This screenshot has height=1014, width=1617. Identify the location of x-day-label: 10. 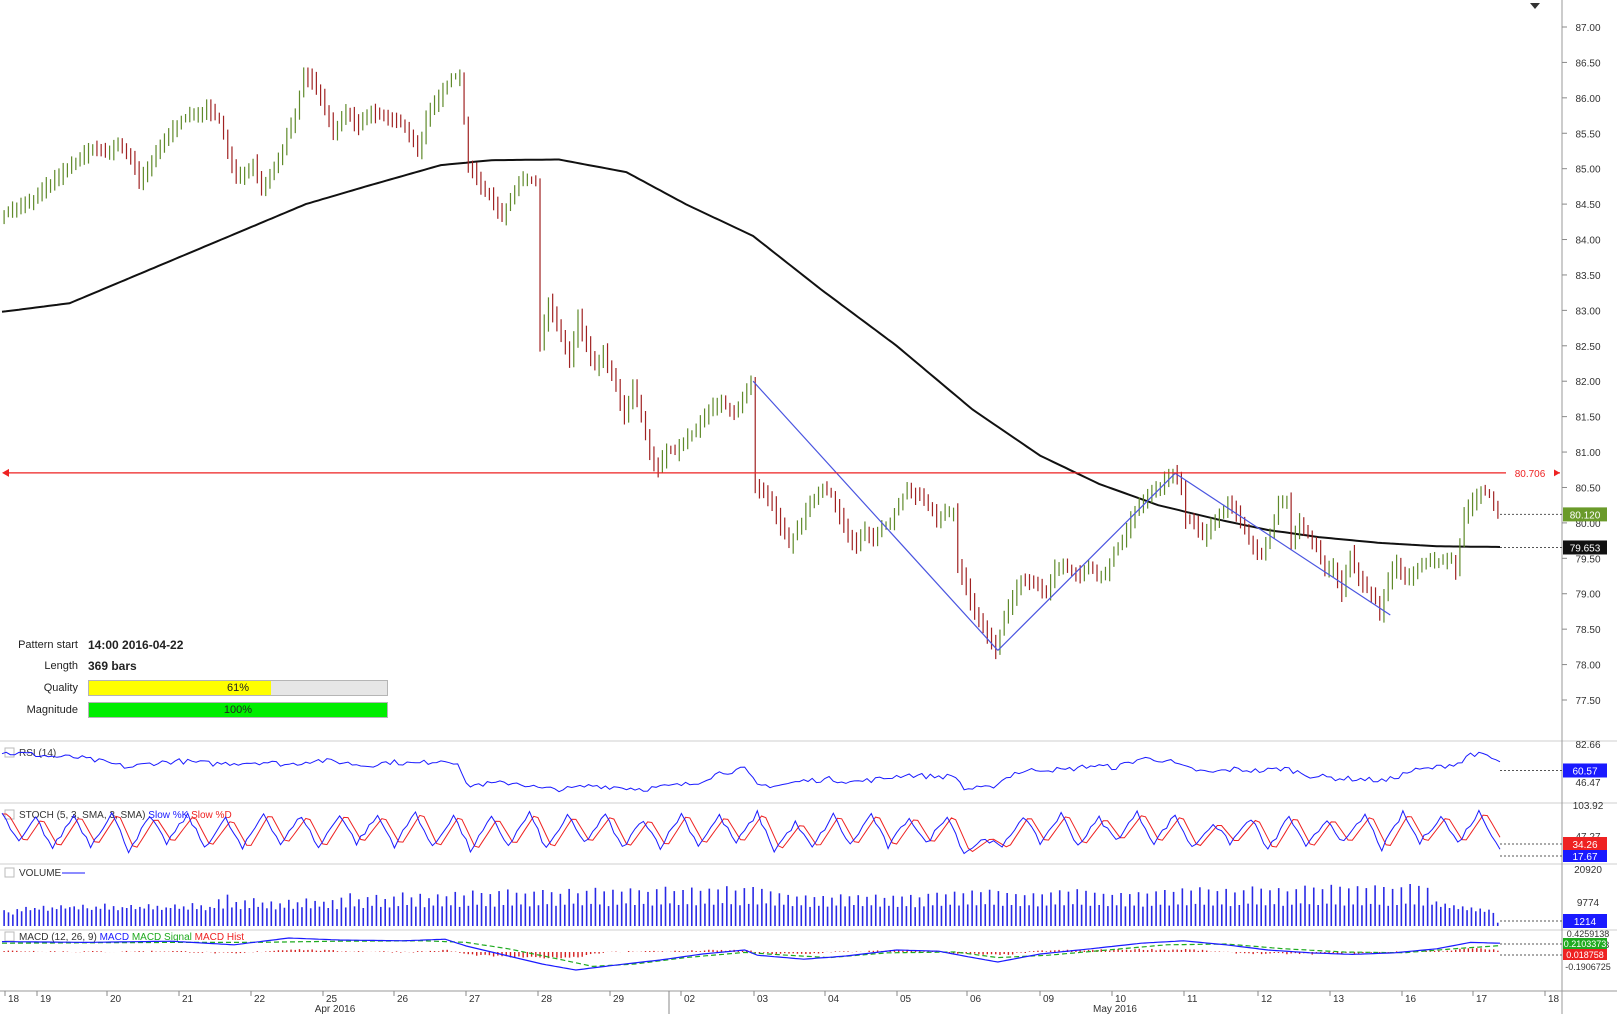
(1121, 999).